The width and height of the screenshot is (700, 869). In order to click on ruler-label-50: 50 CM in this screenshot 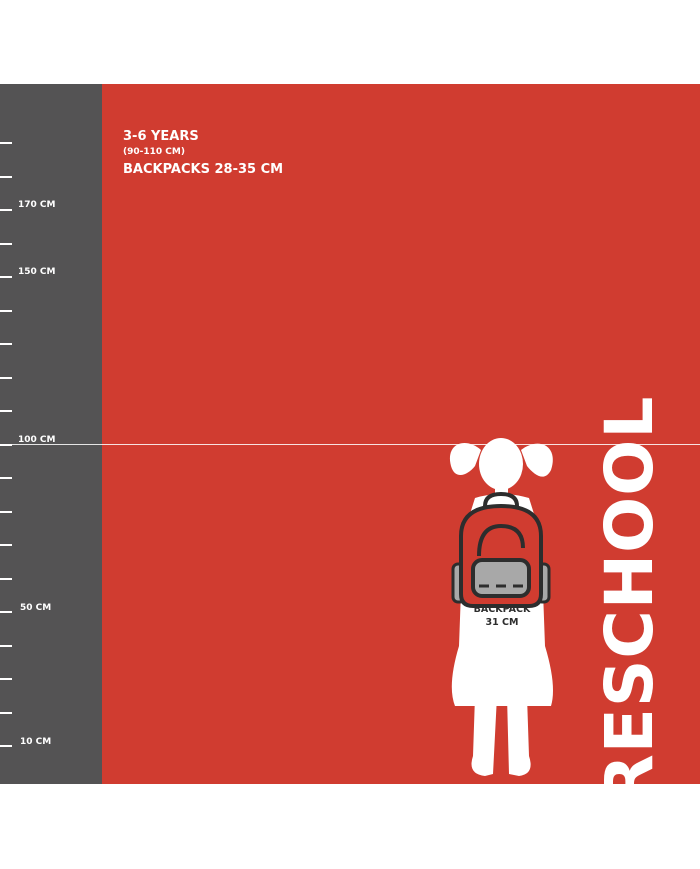, I will do `click(36, 608)`.